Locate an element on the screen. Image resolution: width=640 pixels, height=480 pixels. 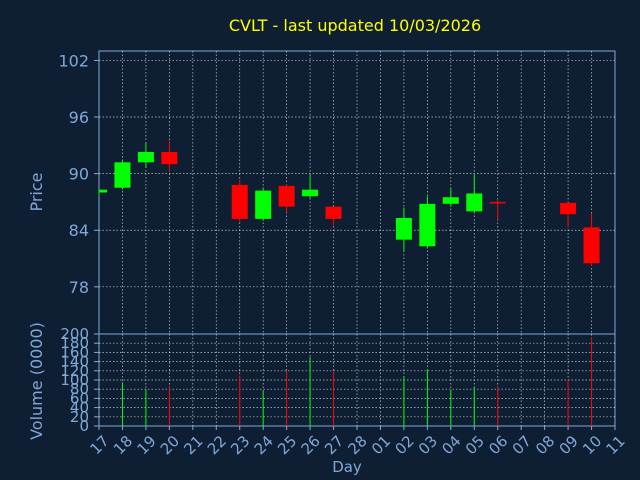
volume-tick-label: 160 is located at coordinates (74, 352).